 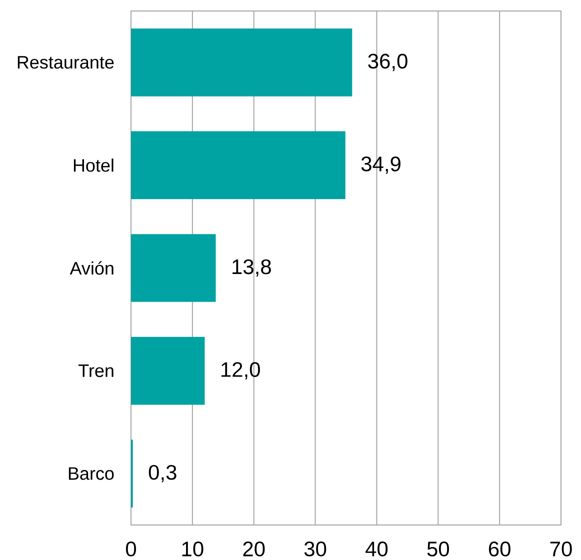 I want to click on x-tick-label: 50, so click(x=438, y=549).